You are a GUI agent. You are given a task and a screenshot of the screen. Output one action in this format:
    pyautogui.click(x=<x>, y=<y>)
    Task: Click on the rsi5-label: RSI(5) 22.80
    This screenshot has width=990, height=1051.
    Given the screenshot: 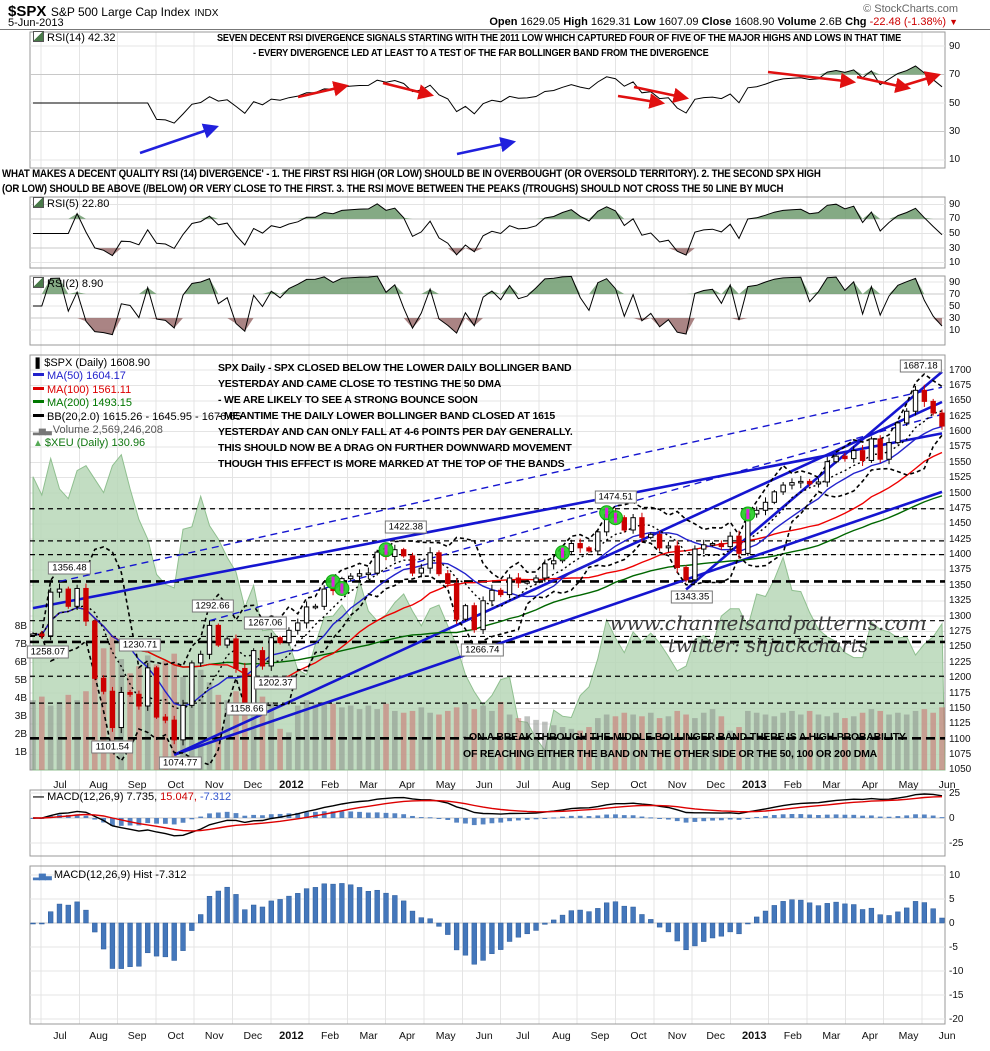 What is the action you would take?
    pyautogui.click(x=78, y=204)
    